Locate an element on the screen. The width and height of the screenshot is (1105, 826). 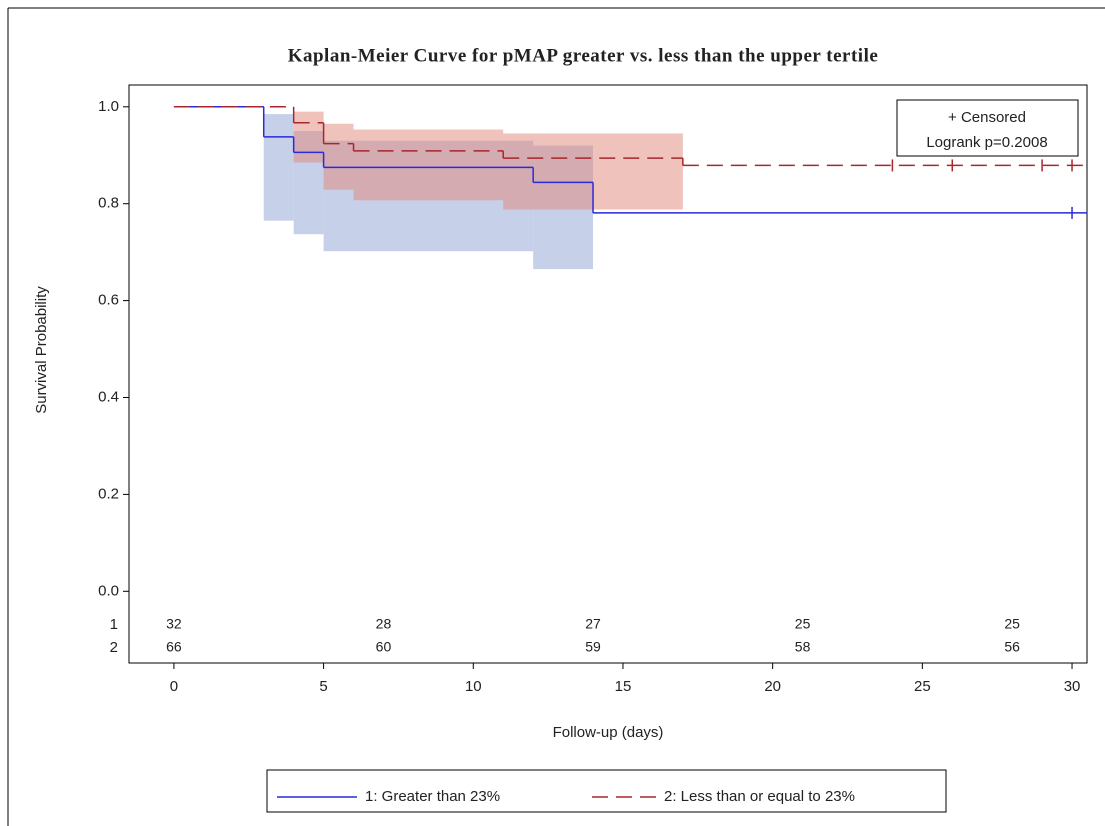
y-tick-label: 1.0 is located at coordinates (108, 106).